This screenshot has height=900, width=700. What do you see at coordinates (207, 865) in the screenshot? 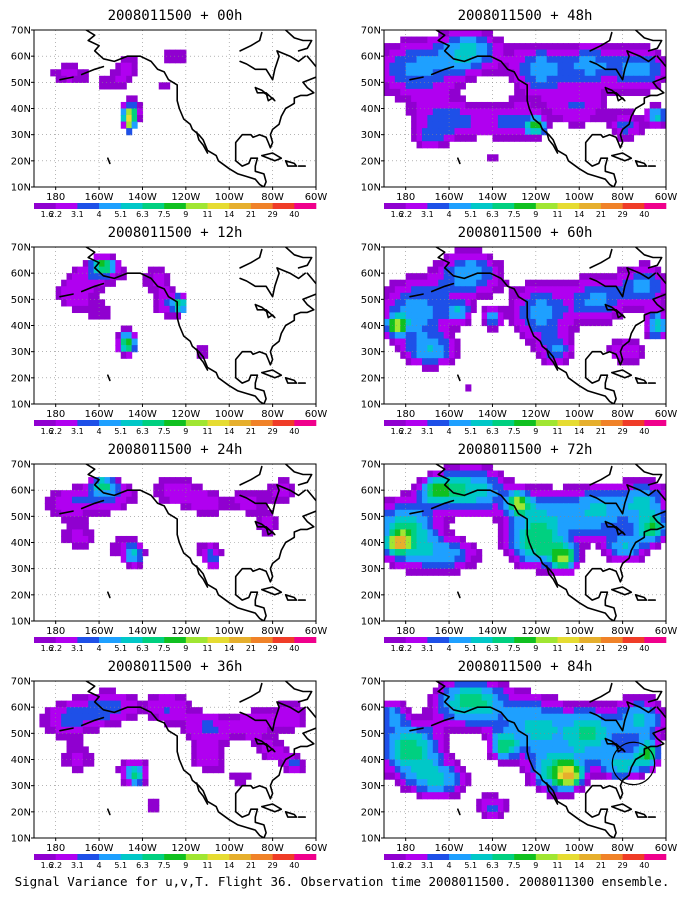
I see `colorbar-label: 11` at bounding box center [207, 865].